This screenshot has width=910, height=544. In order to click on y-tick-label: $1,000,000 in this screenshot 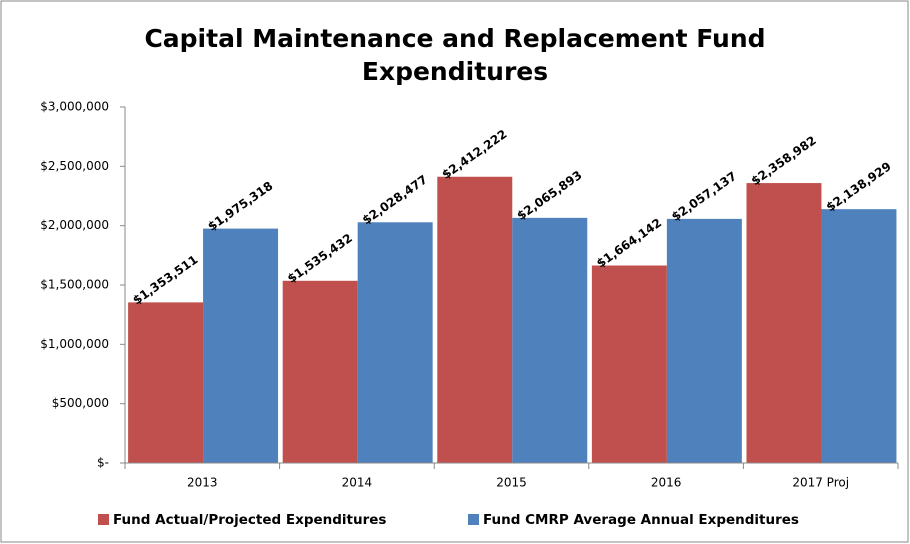, I will do `click(74, 344)`.